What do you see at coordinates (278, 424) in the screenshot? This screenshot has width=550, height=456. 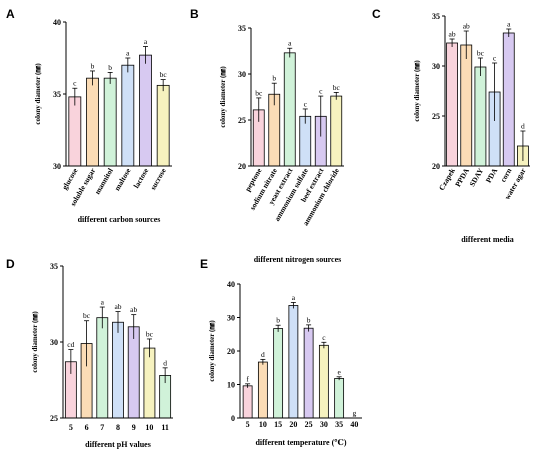 I see `x-tick-label: 15` at bounding box center [278, 424].